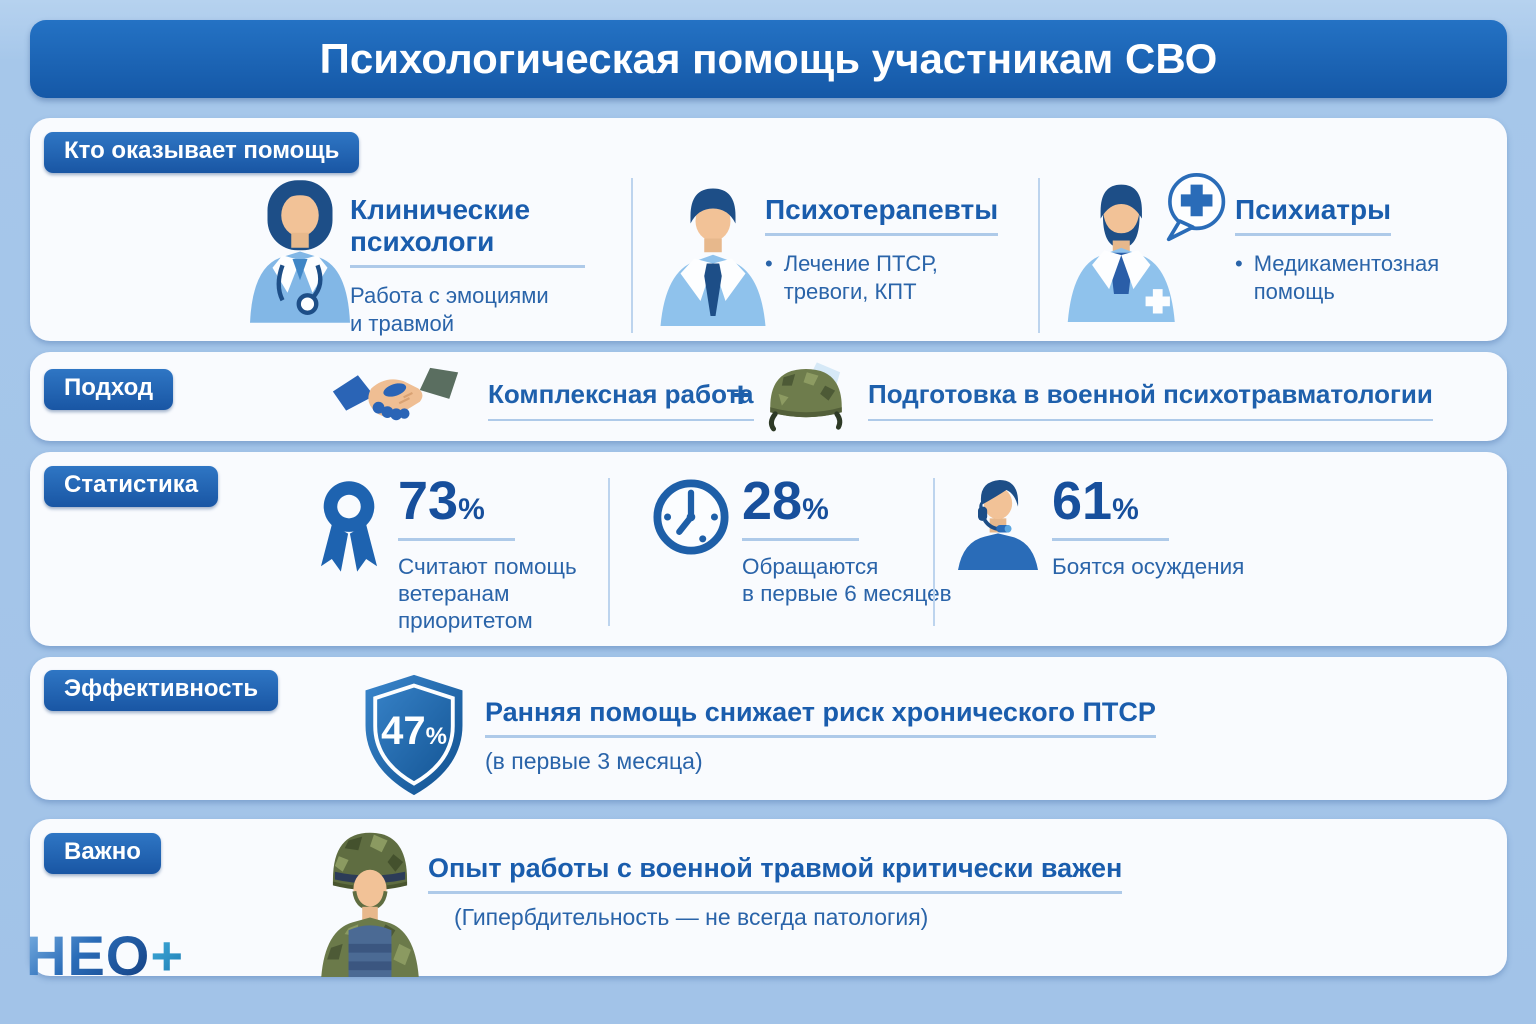  Describe the element at coordinates (403, 731) in the screenshot. I see `shield-value-number: 47` at that location.